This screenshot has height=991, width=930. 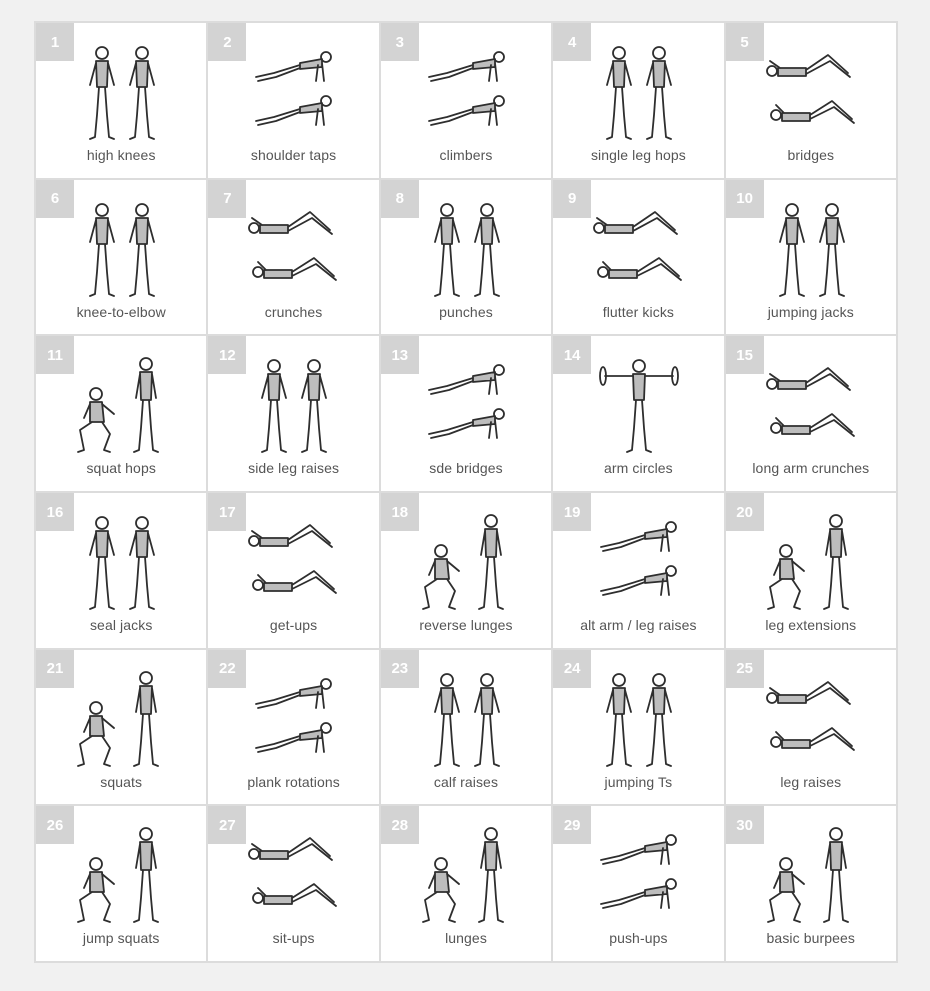 What do you see at coordinates (399, 355) in the screenshot?
I see `exercise-number-badge: 13` at bounding box center [399, 355].